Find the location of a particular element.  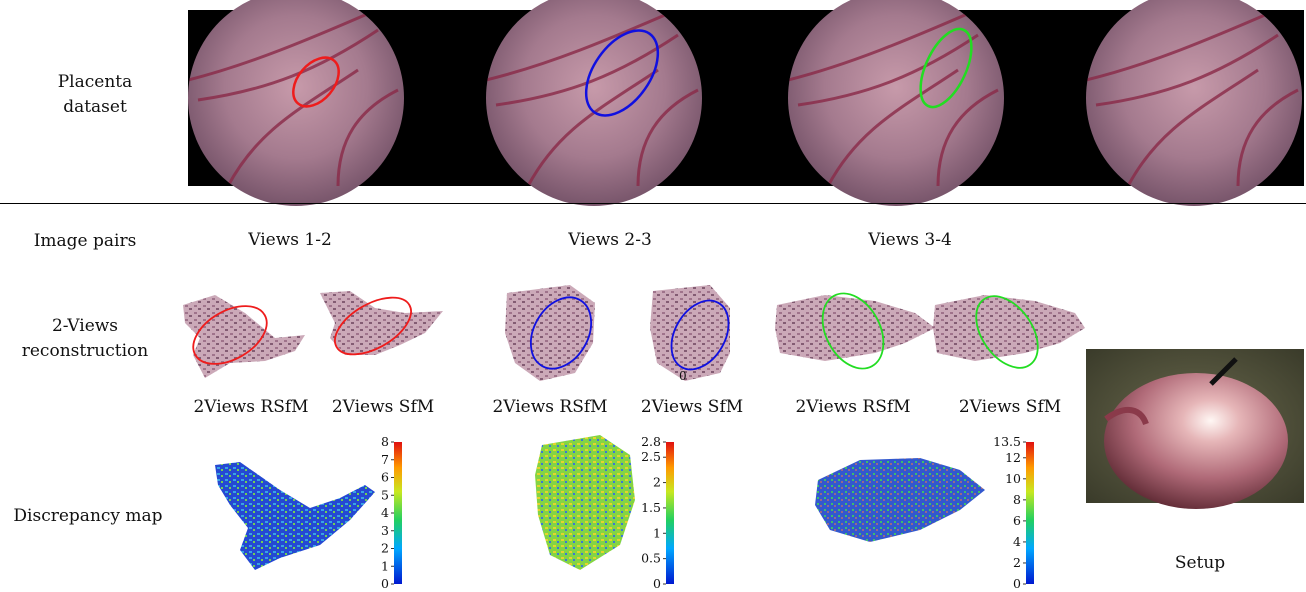

colorbar-1-tick-label: 2 is located at coordinates (385, 548).